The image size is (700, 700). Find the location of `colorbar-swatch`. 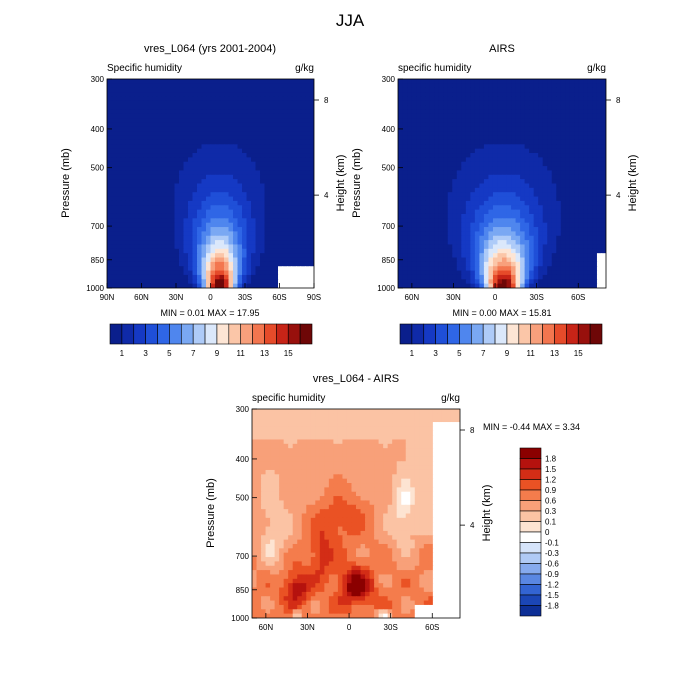

colorbar-swatch is located at coordinates (465, 334).